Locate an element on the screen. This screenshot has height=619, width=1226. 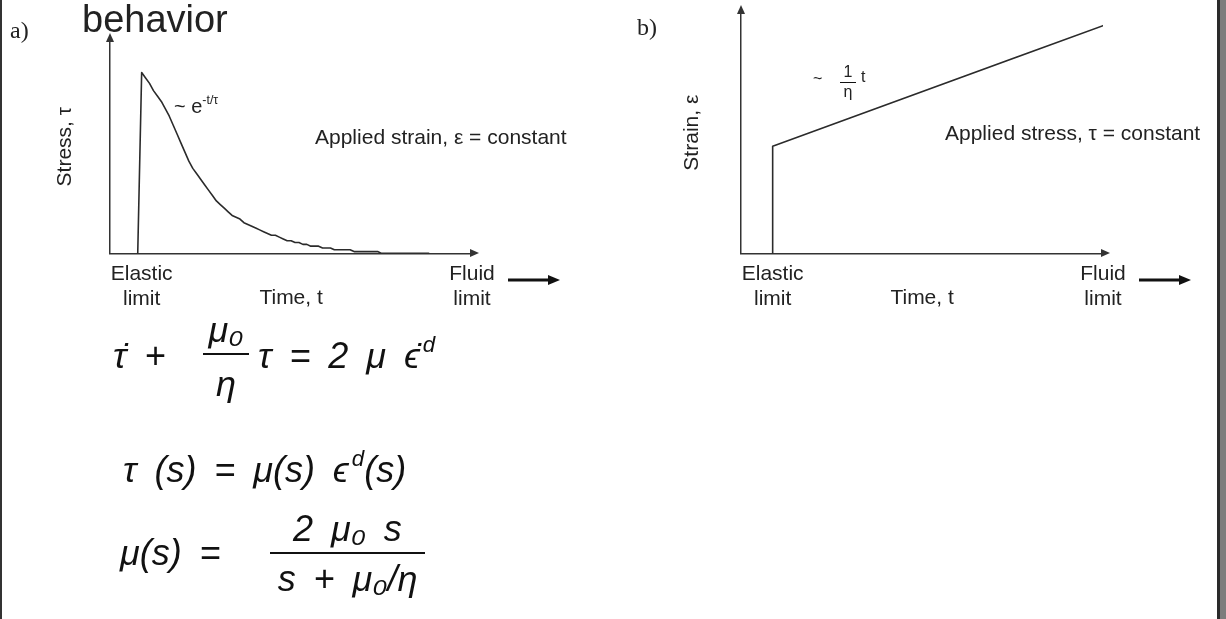
chart-title: a) is located at coordinates (19, 30).